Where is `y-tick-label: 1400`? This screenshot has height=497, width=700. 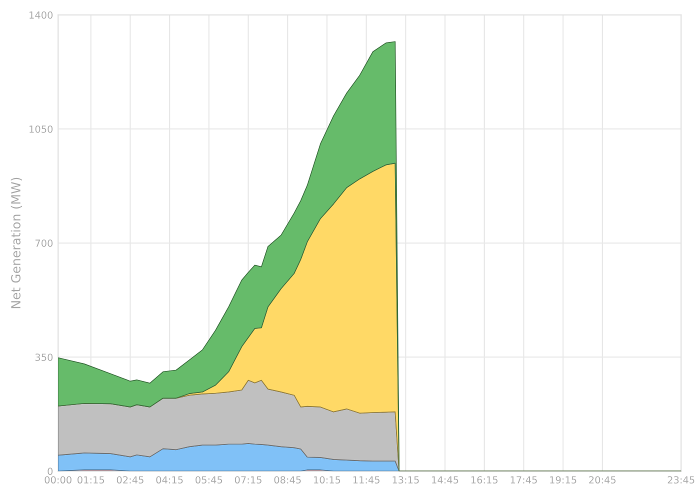 y-tick-label: 1400 is located at coordinates (41, 15).